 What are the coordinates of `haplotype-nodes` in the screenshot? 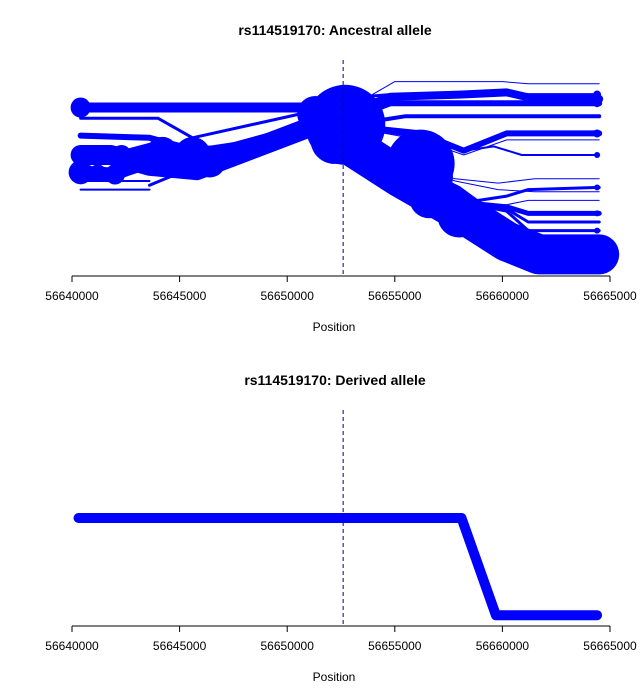 It's located at (338, 567).